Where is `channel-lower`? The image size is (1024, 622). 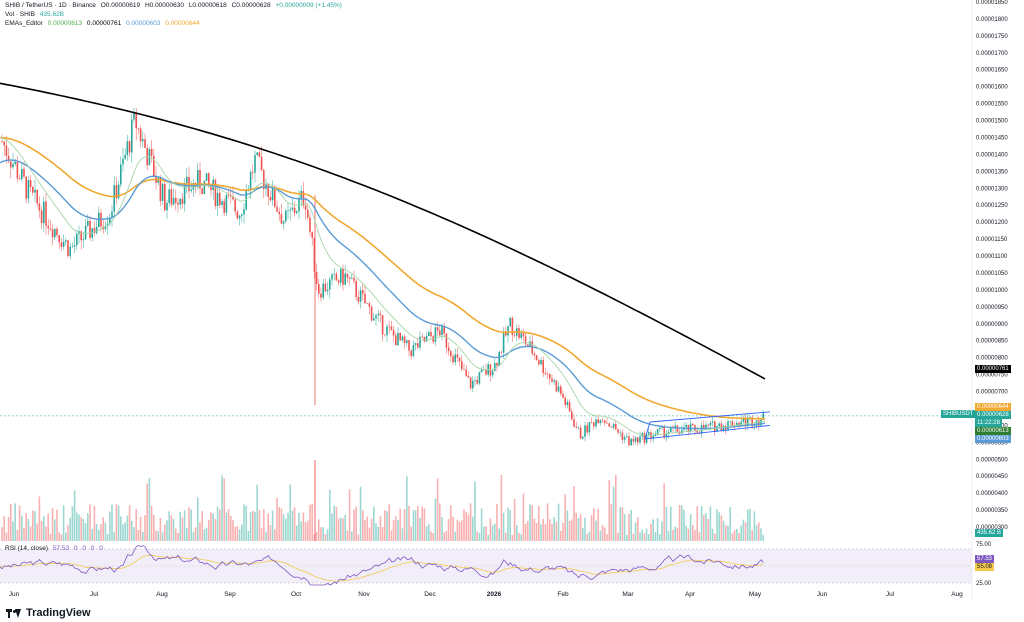
channel-lower is located at coordinates (707, 432).